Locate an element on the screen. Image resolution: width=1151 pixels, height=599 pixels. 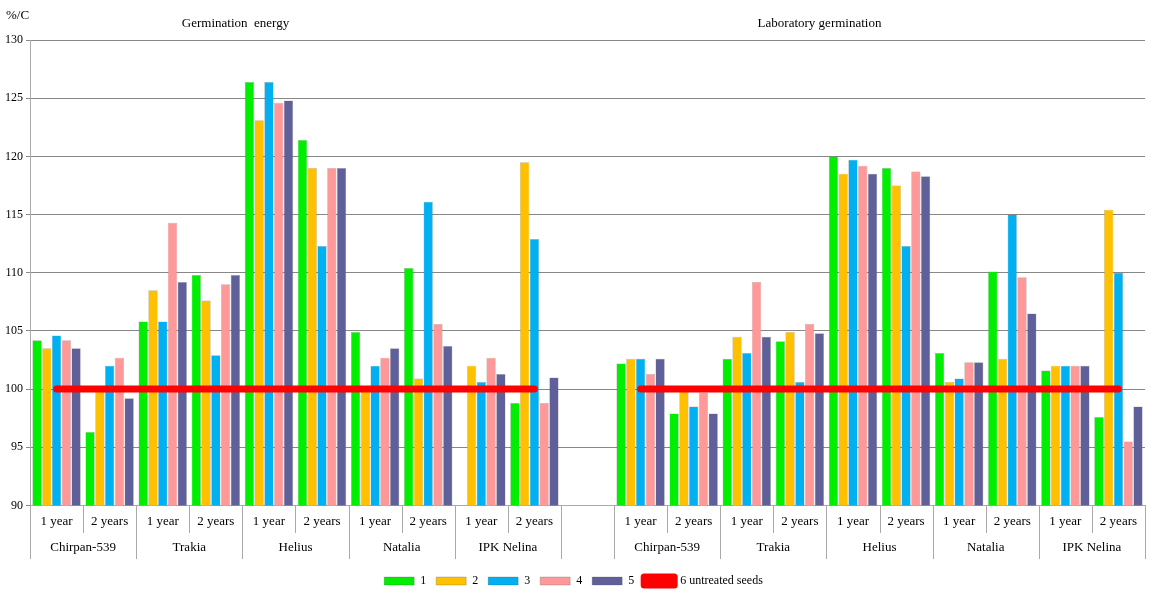
legend-label: 2 is located at coordinates (475, 580).